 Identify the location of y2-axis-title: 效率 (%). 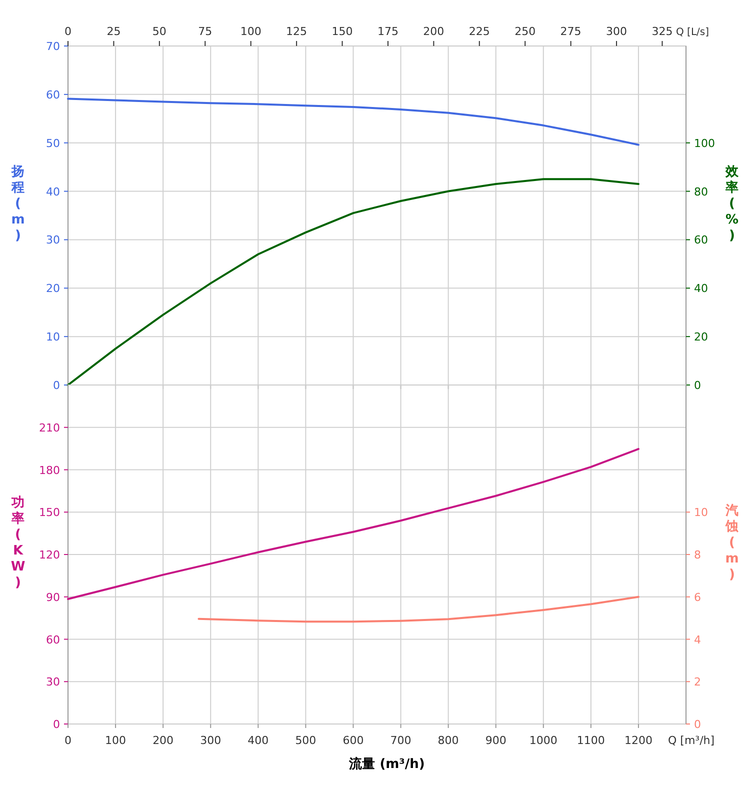
(732, 204).